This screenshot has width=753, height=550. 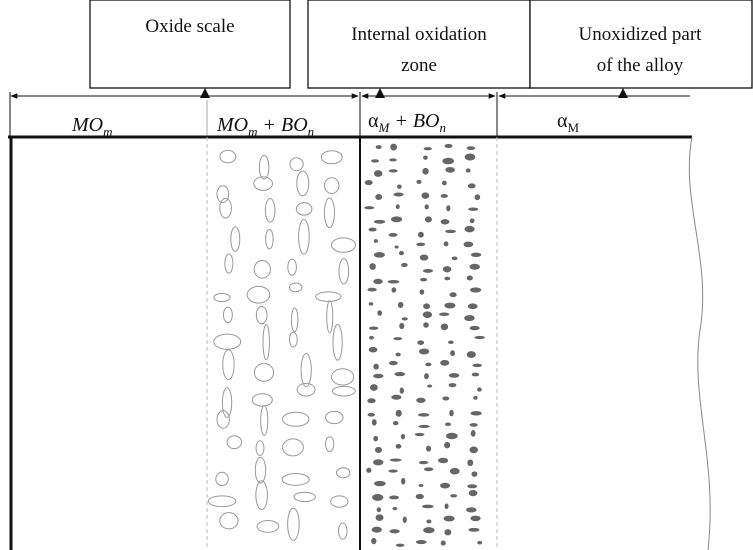 I want to click on box-oxide-scale, so click(x=190, y=44).